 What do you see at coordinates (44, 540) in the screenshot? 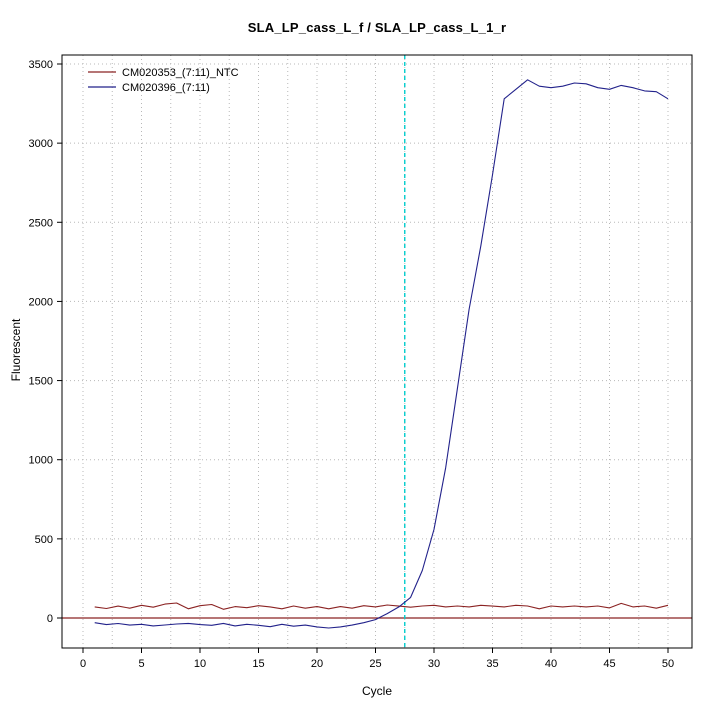
I see `y-tick-label: 500` at bounding box center [44, 540].